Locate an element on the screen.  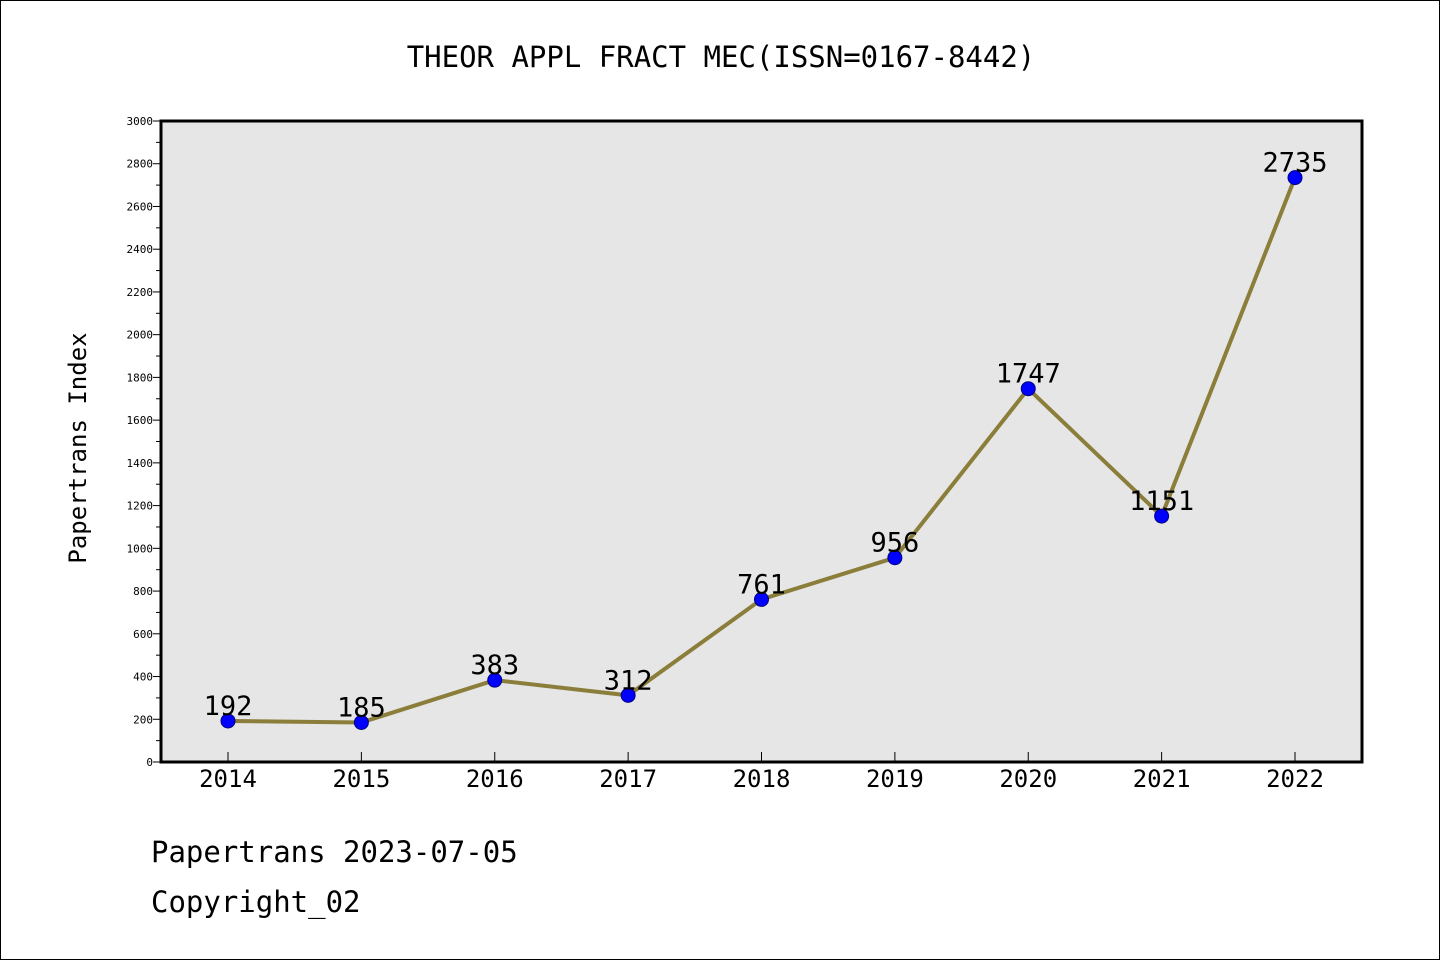
y-tick-label: 800 is located at coordinates (143, 591).